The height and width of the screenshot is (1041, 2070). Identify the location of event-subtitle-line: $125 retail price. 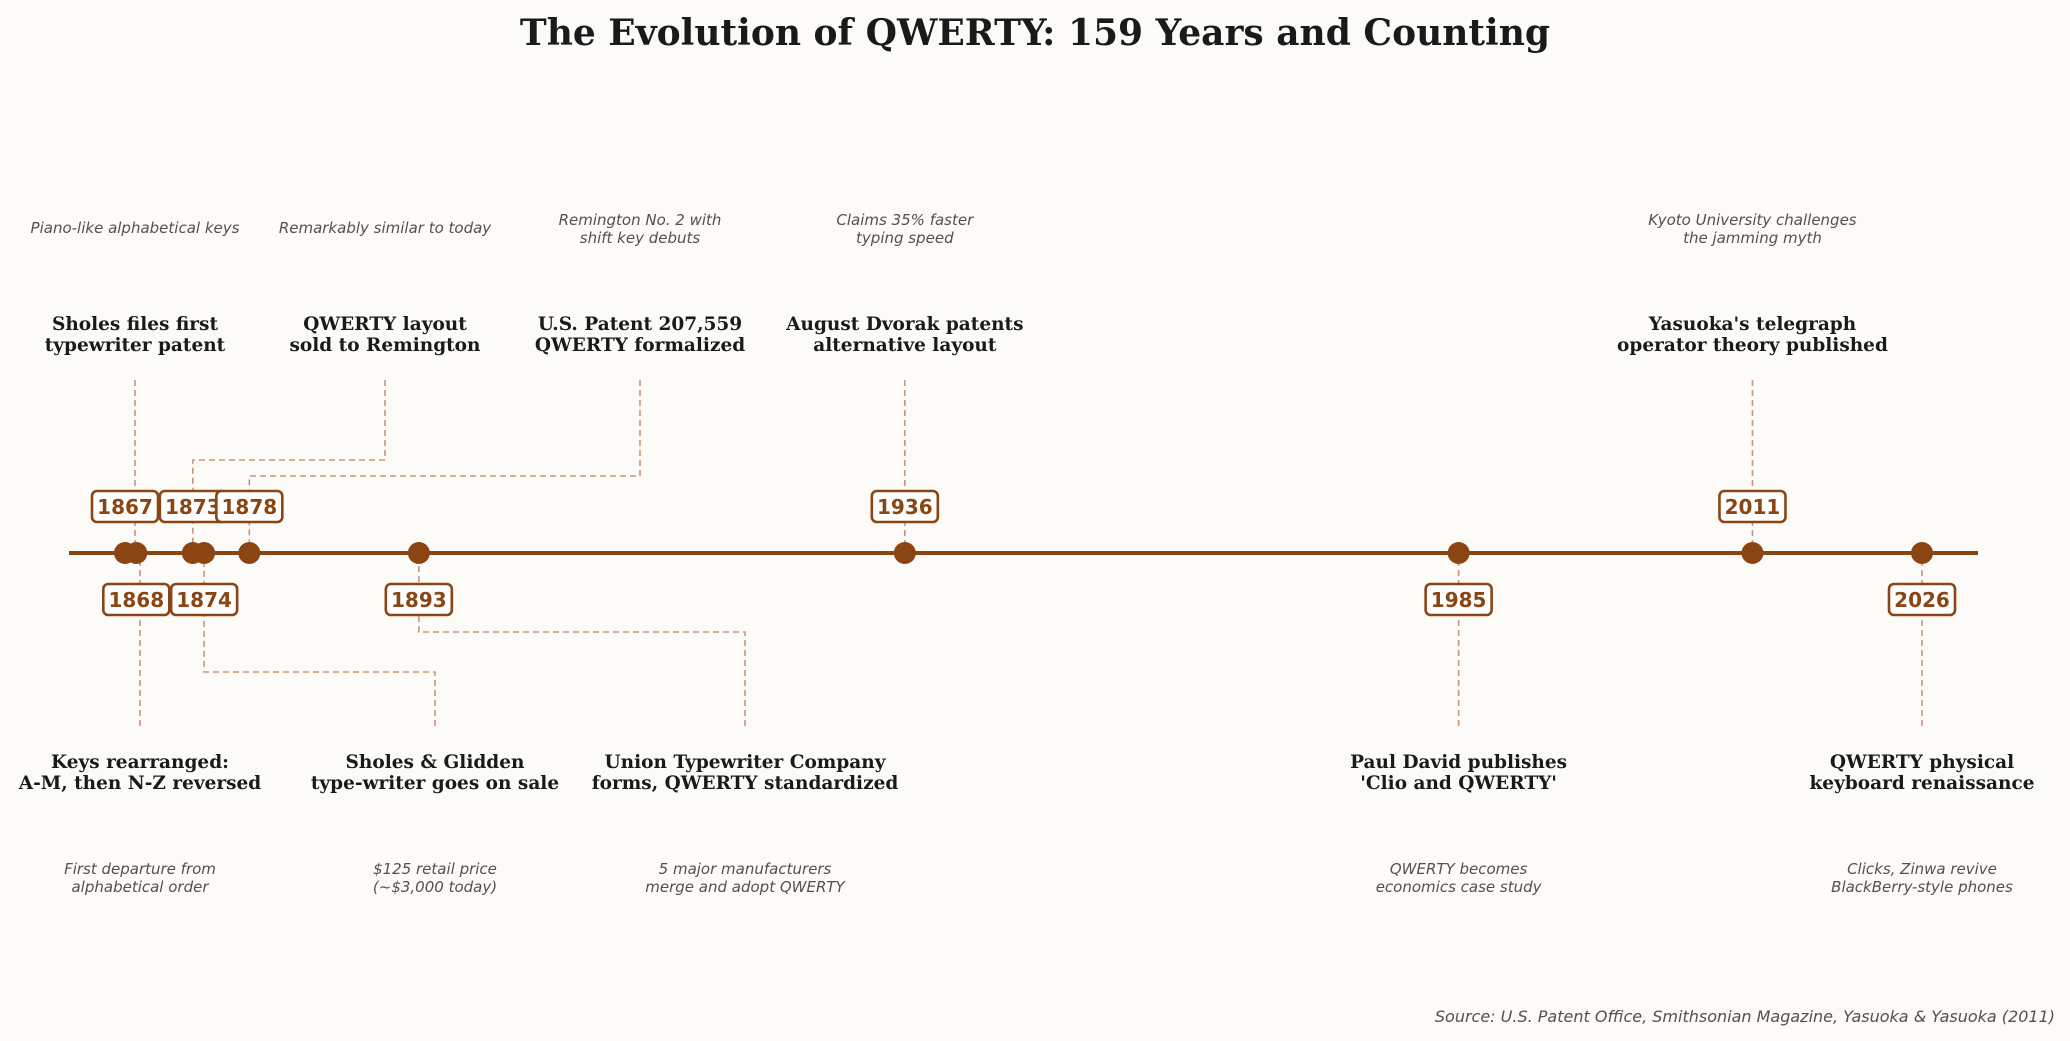
(435, 869).